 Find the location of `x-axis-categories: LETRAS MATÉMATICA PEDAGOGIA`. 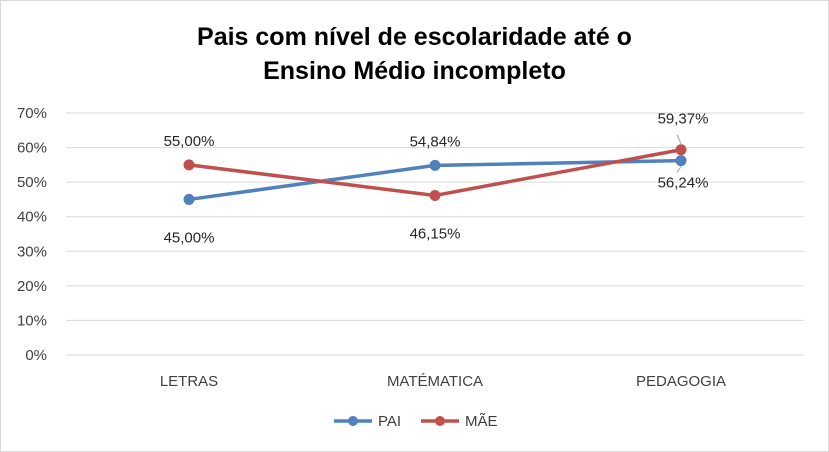

x-axis-categories: LETRAS MATÉMATICA PEDAGOGIA is located at coordinates (443, 381).